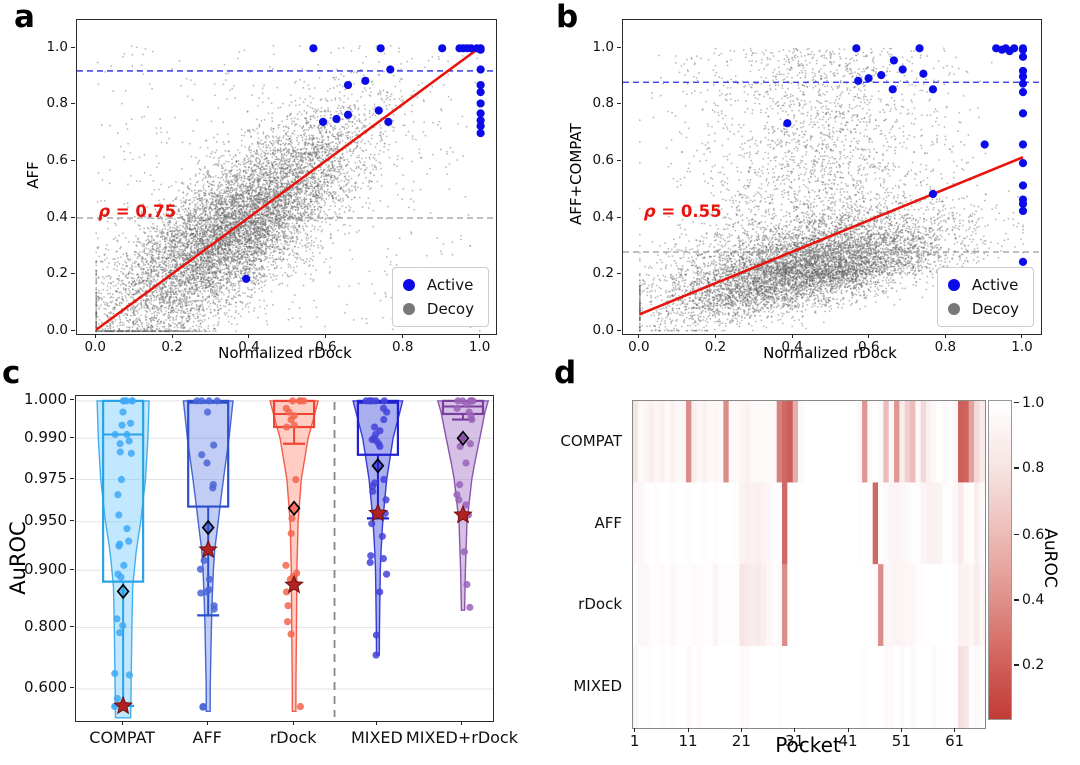 The height and width of the screenshot is (765, 1080). I want to click on y-tick-label: 0.600, so click(45, 687).